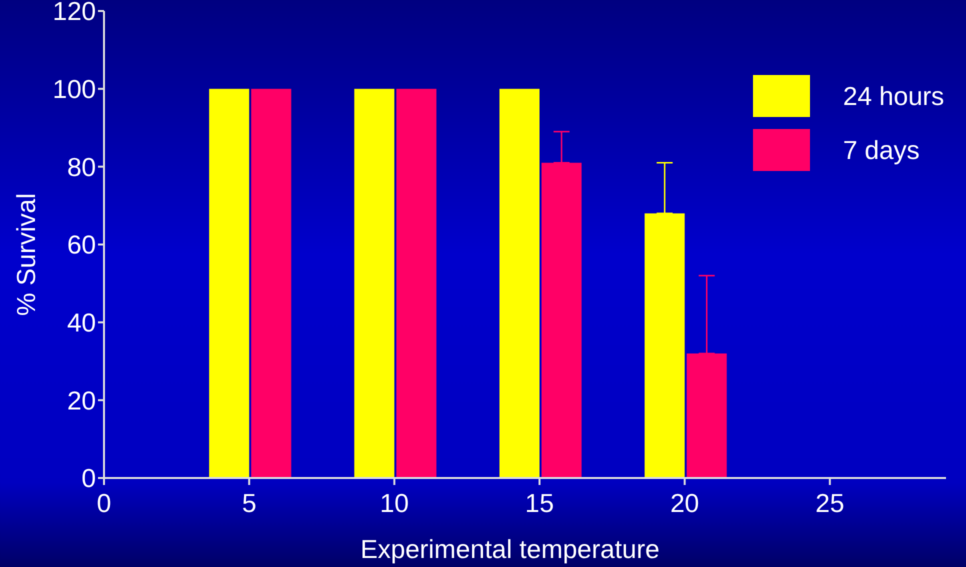 This screenshot has height=567, width=966. What do you see at coordinates (81, 400) in the screenshot?
I see `y-tick-label: 20` at bounding box center [81, 400].